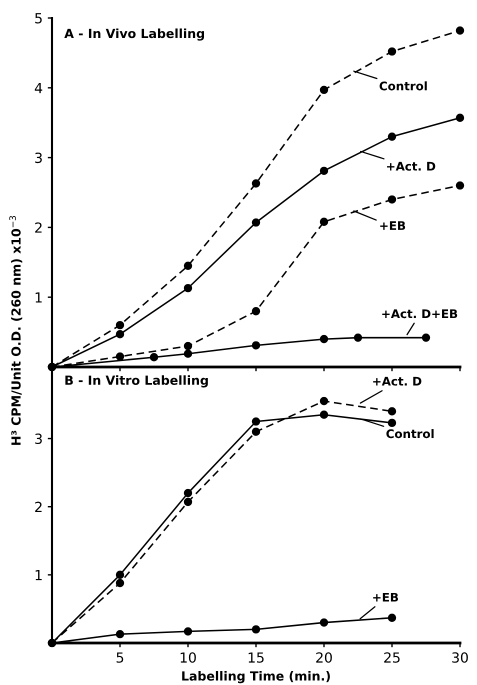 The height and width of the screenshot is (685, 477). Describe the element at coordinates (256, 677) in the screenshot. I see `x-axis-title: Labelling Time (min.)` at that location.